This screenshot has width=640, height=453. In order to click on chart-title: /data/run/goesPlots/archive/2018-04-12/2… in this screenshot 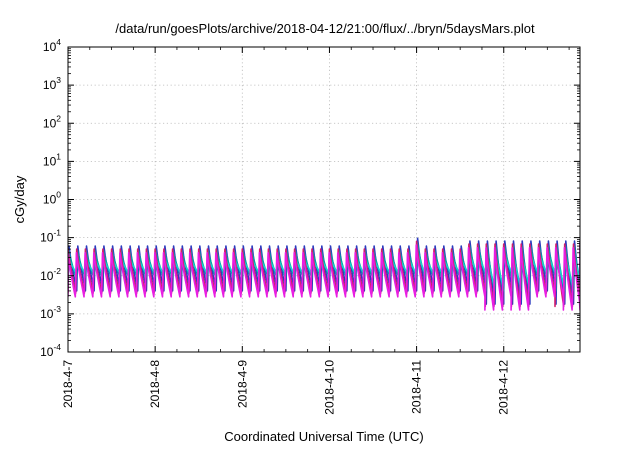, I will do `click(325, 28)`.